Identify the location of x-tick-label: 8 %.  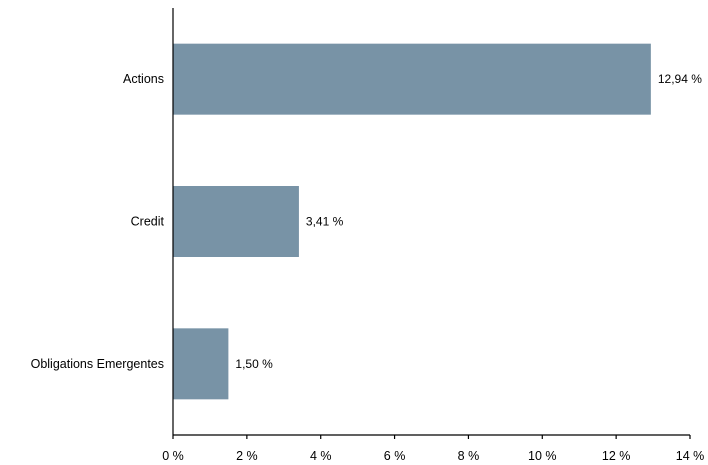
(469, 456).